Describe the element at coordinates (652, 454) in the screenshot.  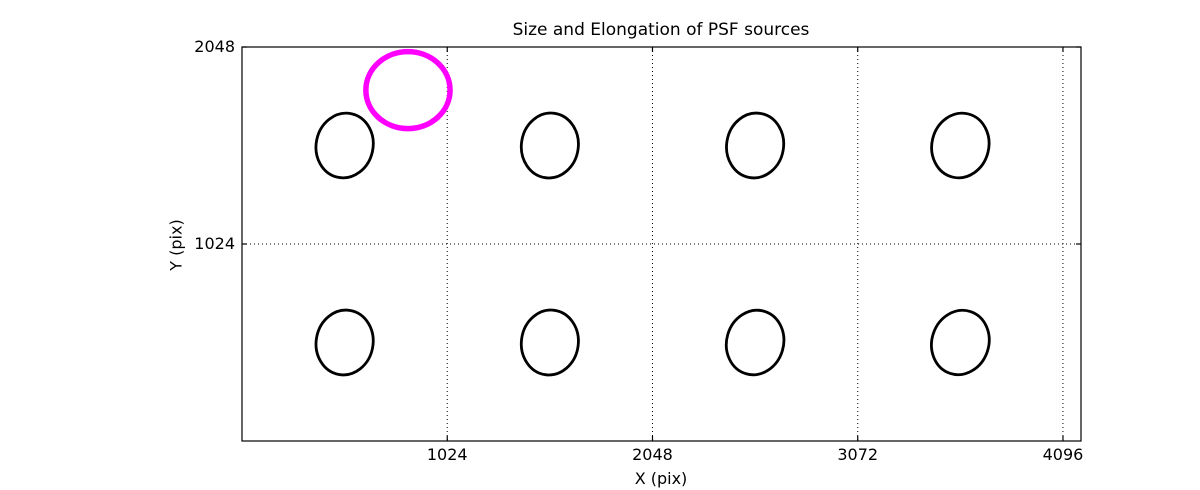
I see `x-tick-label-2048: 2048` at that location.